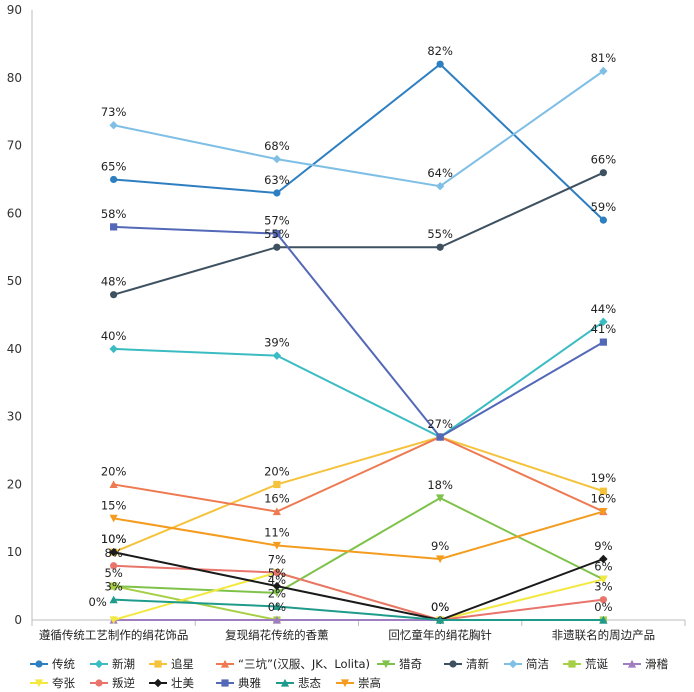  Describe the element at coordinates (304, 664) in the screenshot. I see `legend-label: “三坑”(汉服、JK、Lolita)` at that location.